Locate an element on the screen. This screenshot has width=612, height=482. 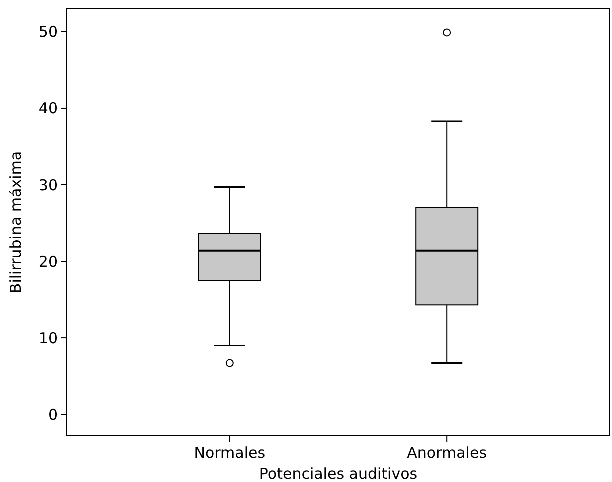
x-tick-label: Anormales is located at coordinates (447, 453).